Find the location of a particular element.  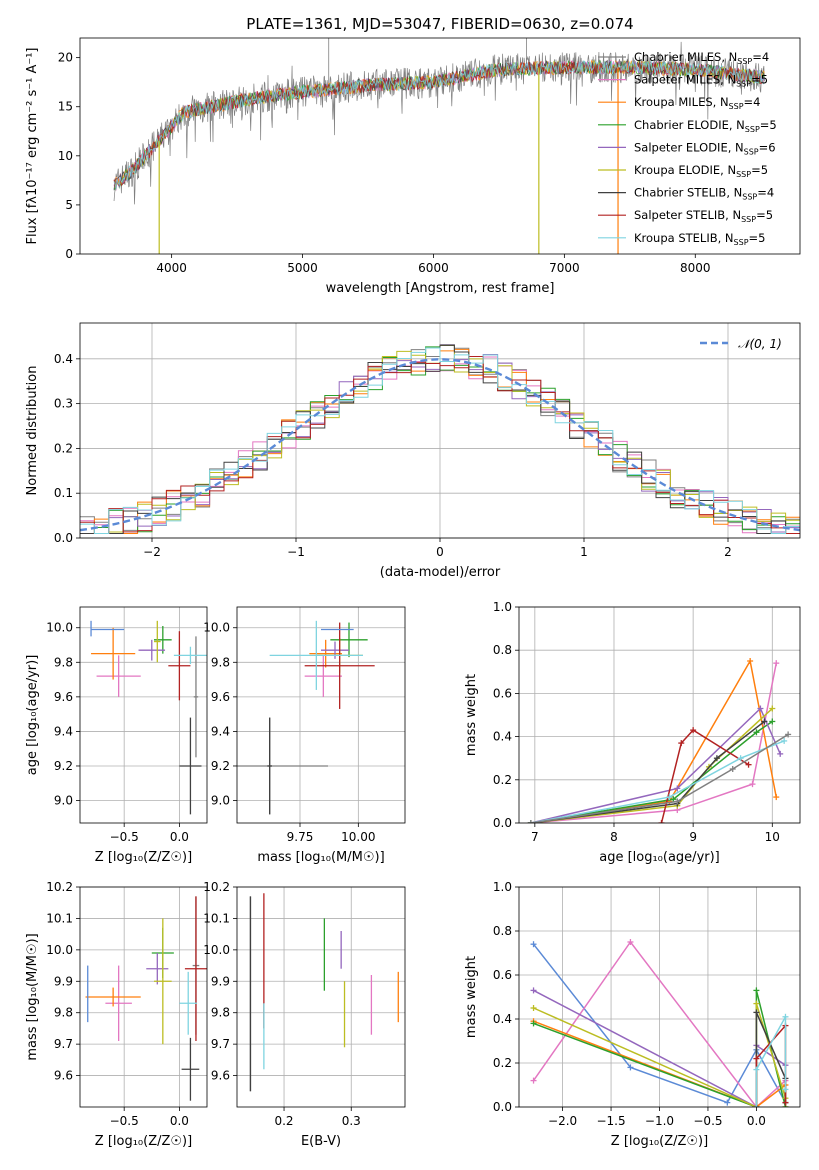

age-vs-Z-xtick-label: 0.0 is located at coordinates (179, 837).